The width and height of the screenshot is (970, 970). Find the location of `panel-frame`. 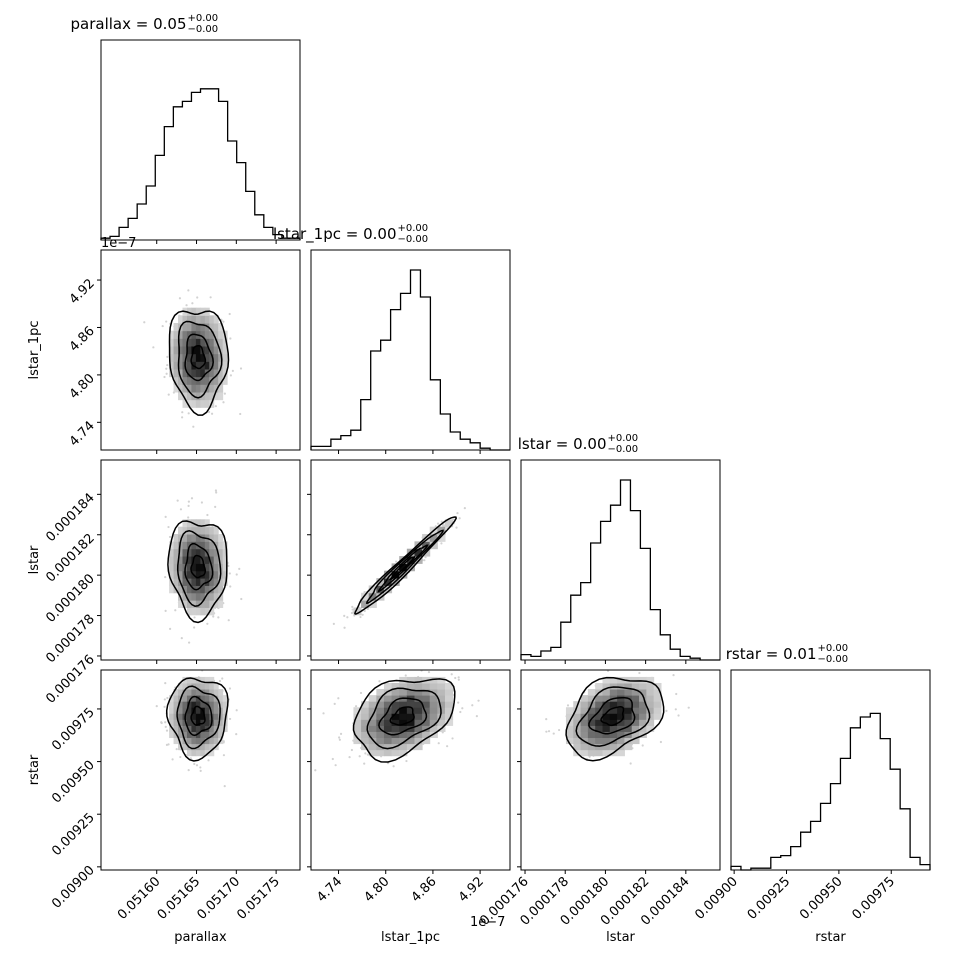

panel-frame is located at coordinates (200, 350).